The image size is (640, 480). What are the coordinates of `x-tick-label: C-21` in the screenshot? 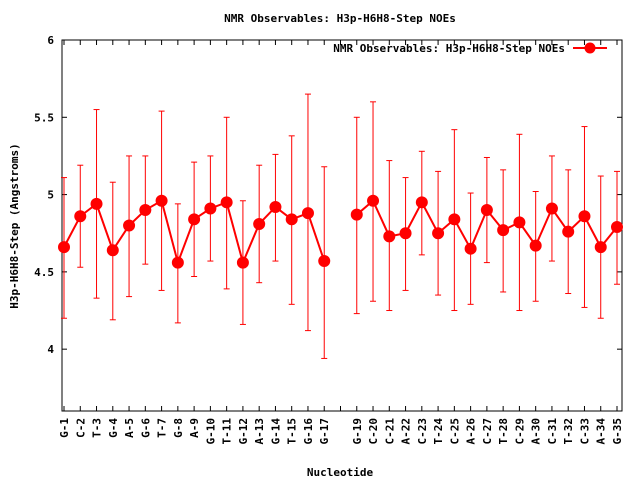 It's located at (389, 431).